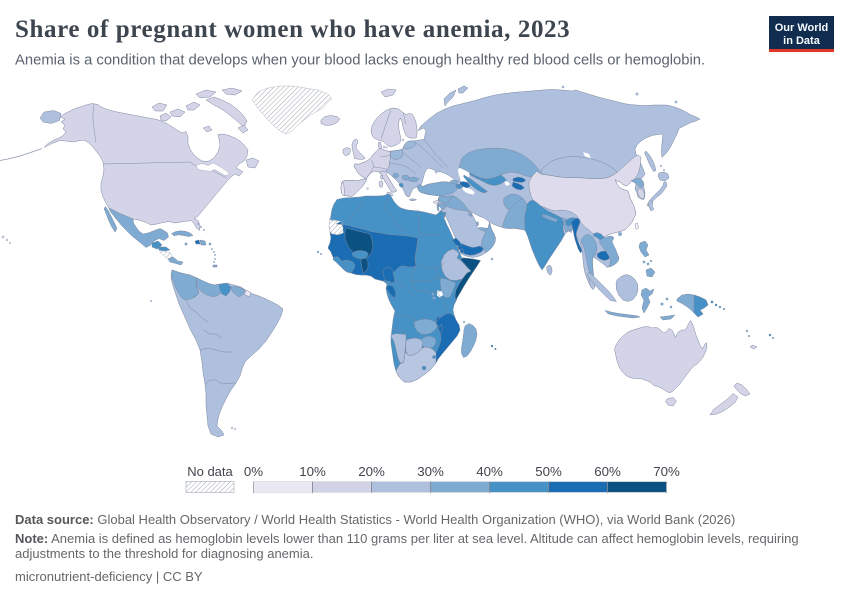  I want to click on svg-text: 40%, so click(489, 471).